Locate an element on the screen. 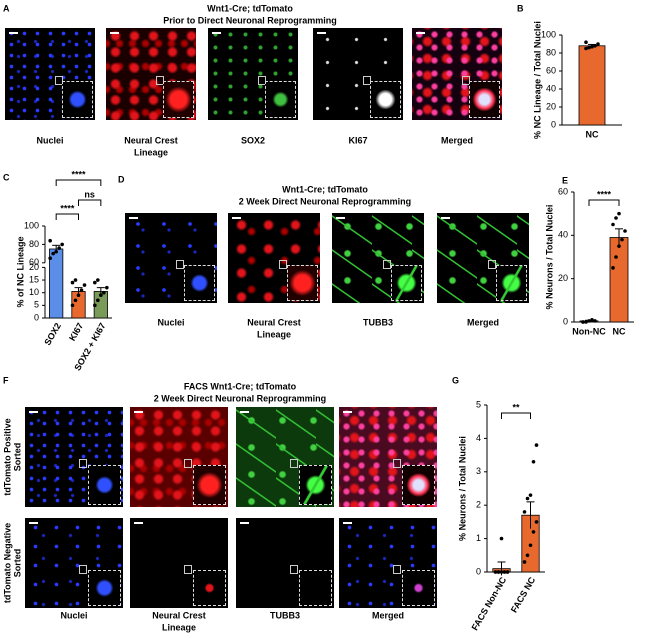  y-axis-label: % Neurons / Total Nuclei is located at coordinates (549, 257).